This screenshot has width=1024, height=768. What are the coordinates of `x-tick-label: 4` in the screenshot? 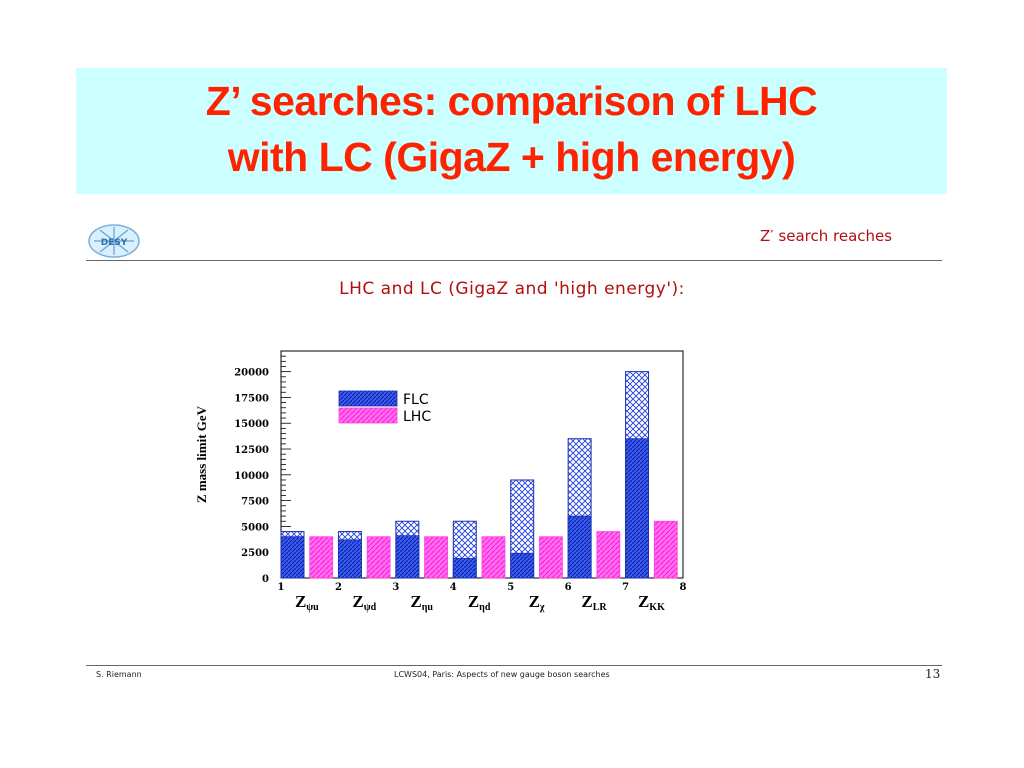 It's located at (453, 587).